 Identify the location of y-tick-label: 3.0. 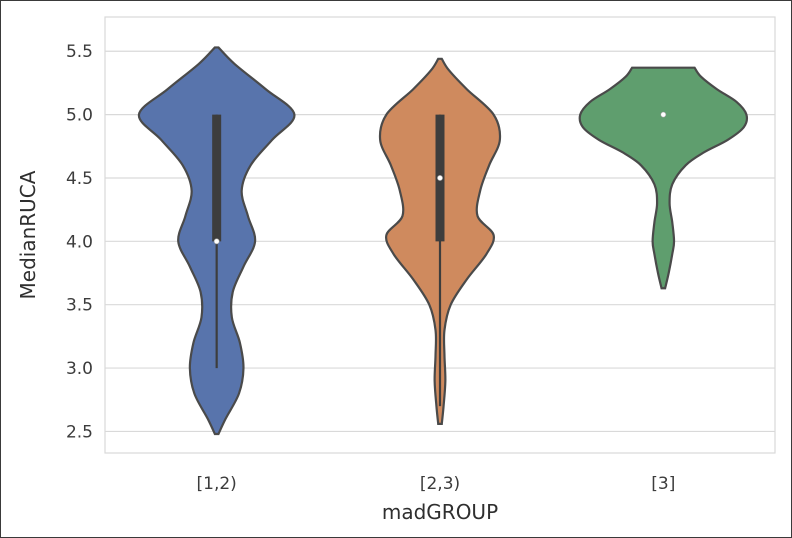
(79, 369).